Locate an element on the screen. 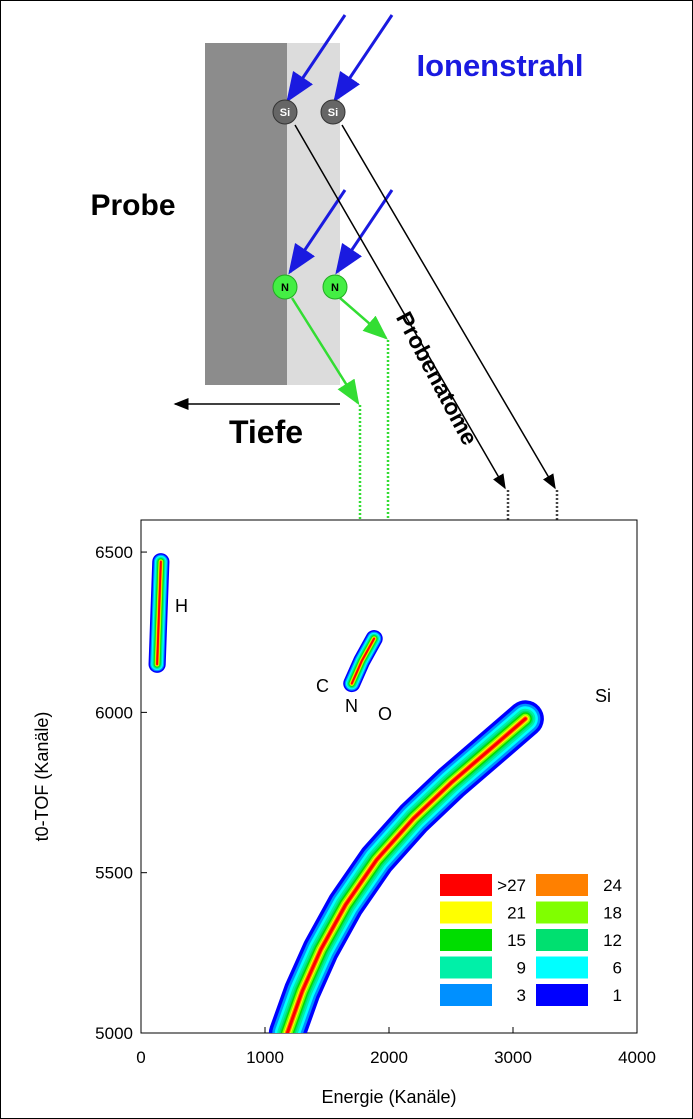  peak-label: N is located at coordinates (351, 706).